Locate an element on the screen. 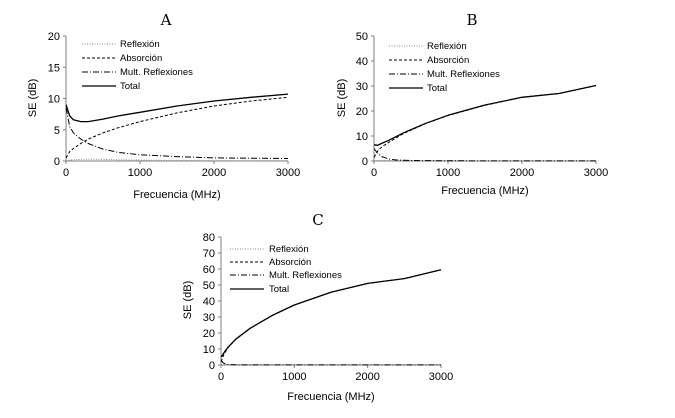 The image size is (675, 418). y-tick-label: 5 is located at coordinates (57, 131).